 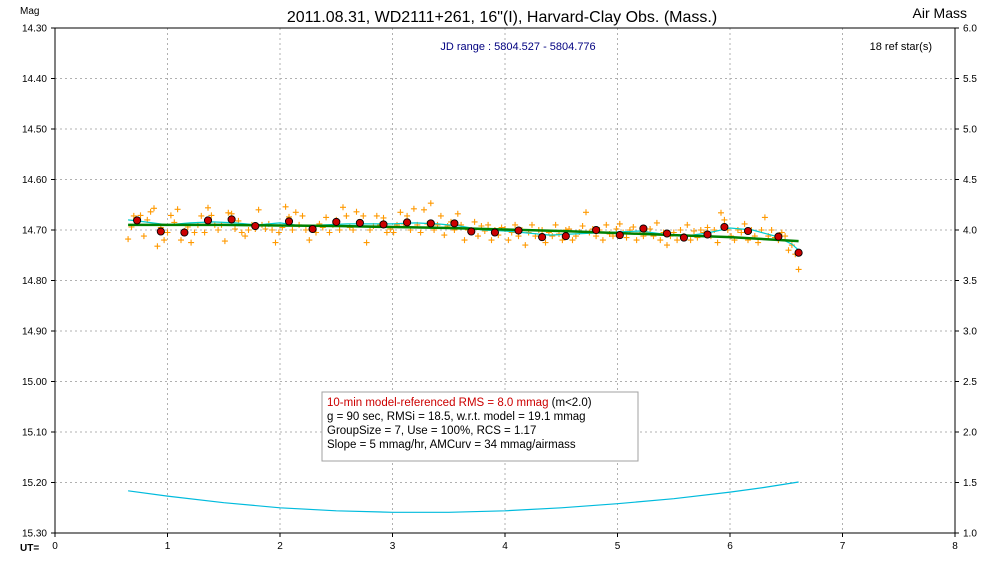 What do you see at coordinates (505, 546) in the screenshot?
I see `x-tick-label: 4` at bounding box center [505, 546].